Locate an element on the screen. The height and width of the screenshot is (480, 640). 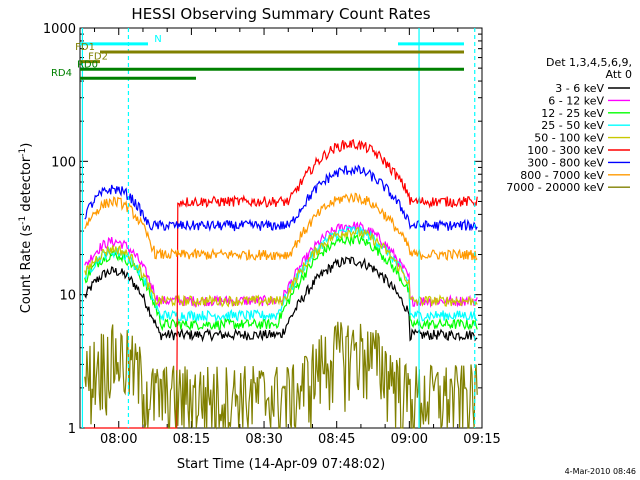
legend-entry-label: 50 - 100 keV is located at coordinates (569, 138).